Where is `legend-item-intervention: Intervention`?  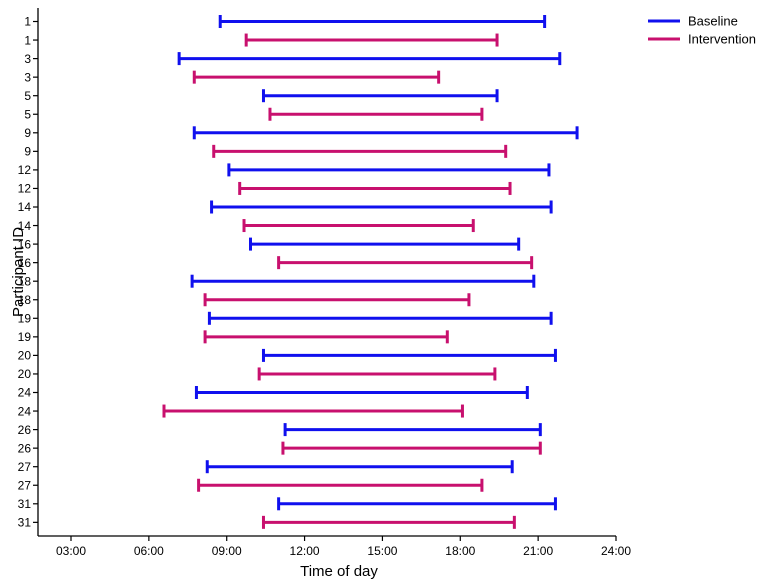 legend-item-intervention: Intervention is located at coordinates (702, 39).